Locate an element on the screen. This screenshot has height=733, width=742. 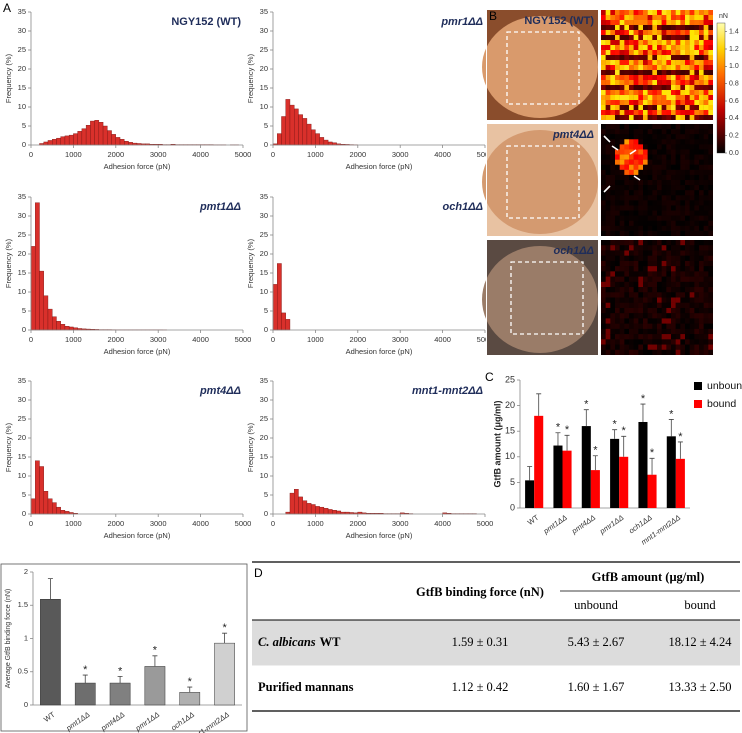
colorbar-unit: nN is located at coordinates (723, 16).